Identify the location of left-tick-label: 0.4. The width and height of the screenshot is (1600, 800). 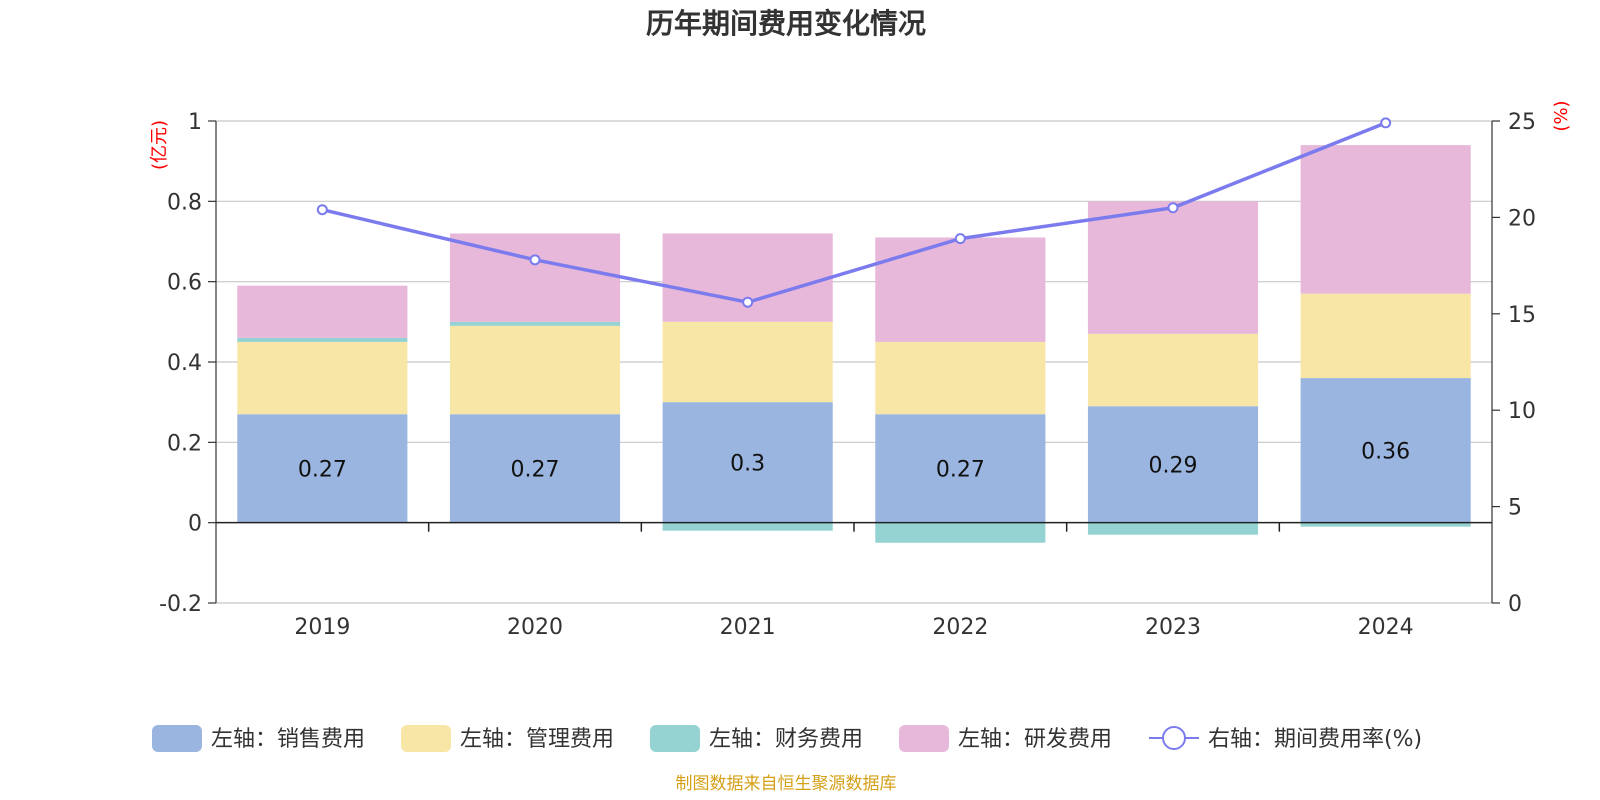
(184, 363).